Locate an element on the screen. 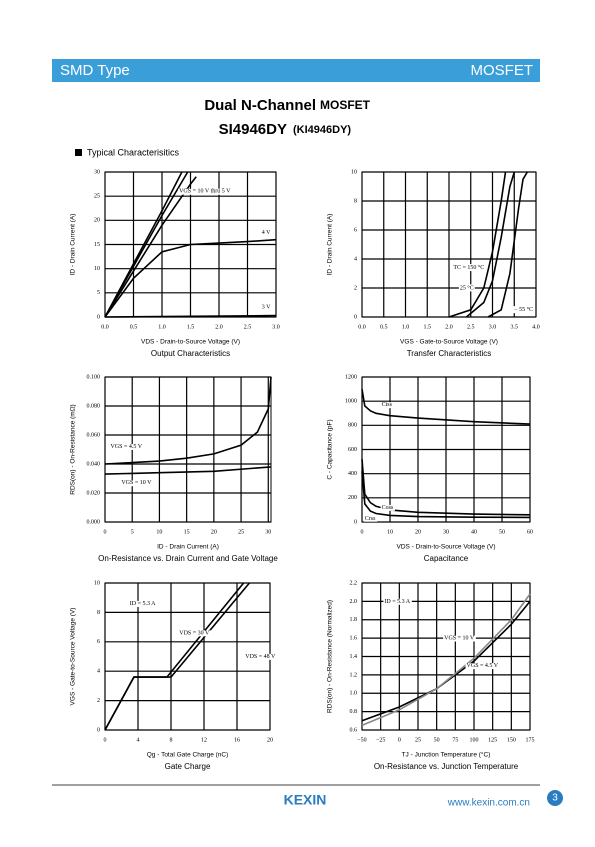 The image size is (595, 847). title: Dual N-Channel is located at coordinates (260, 105).